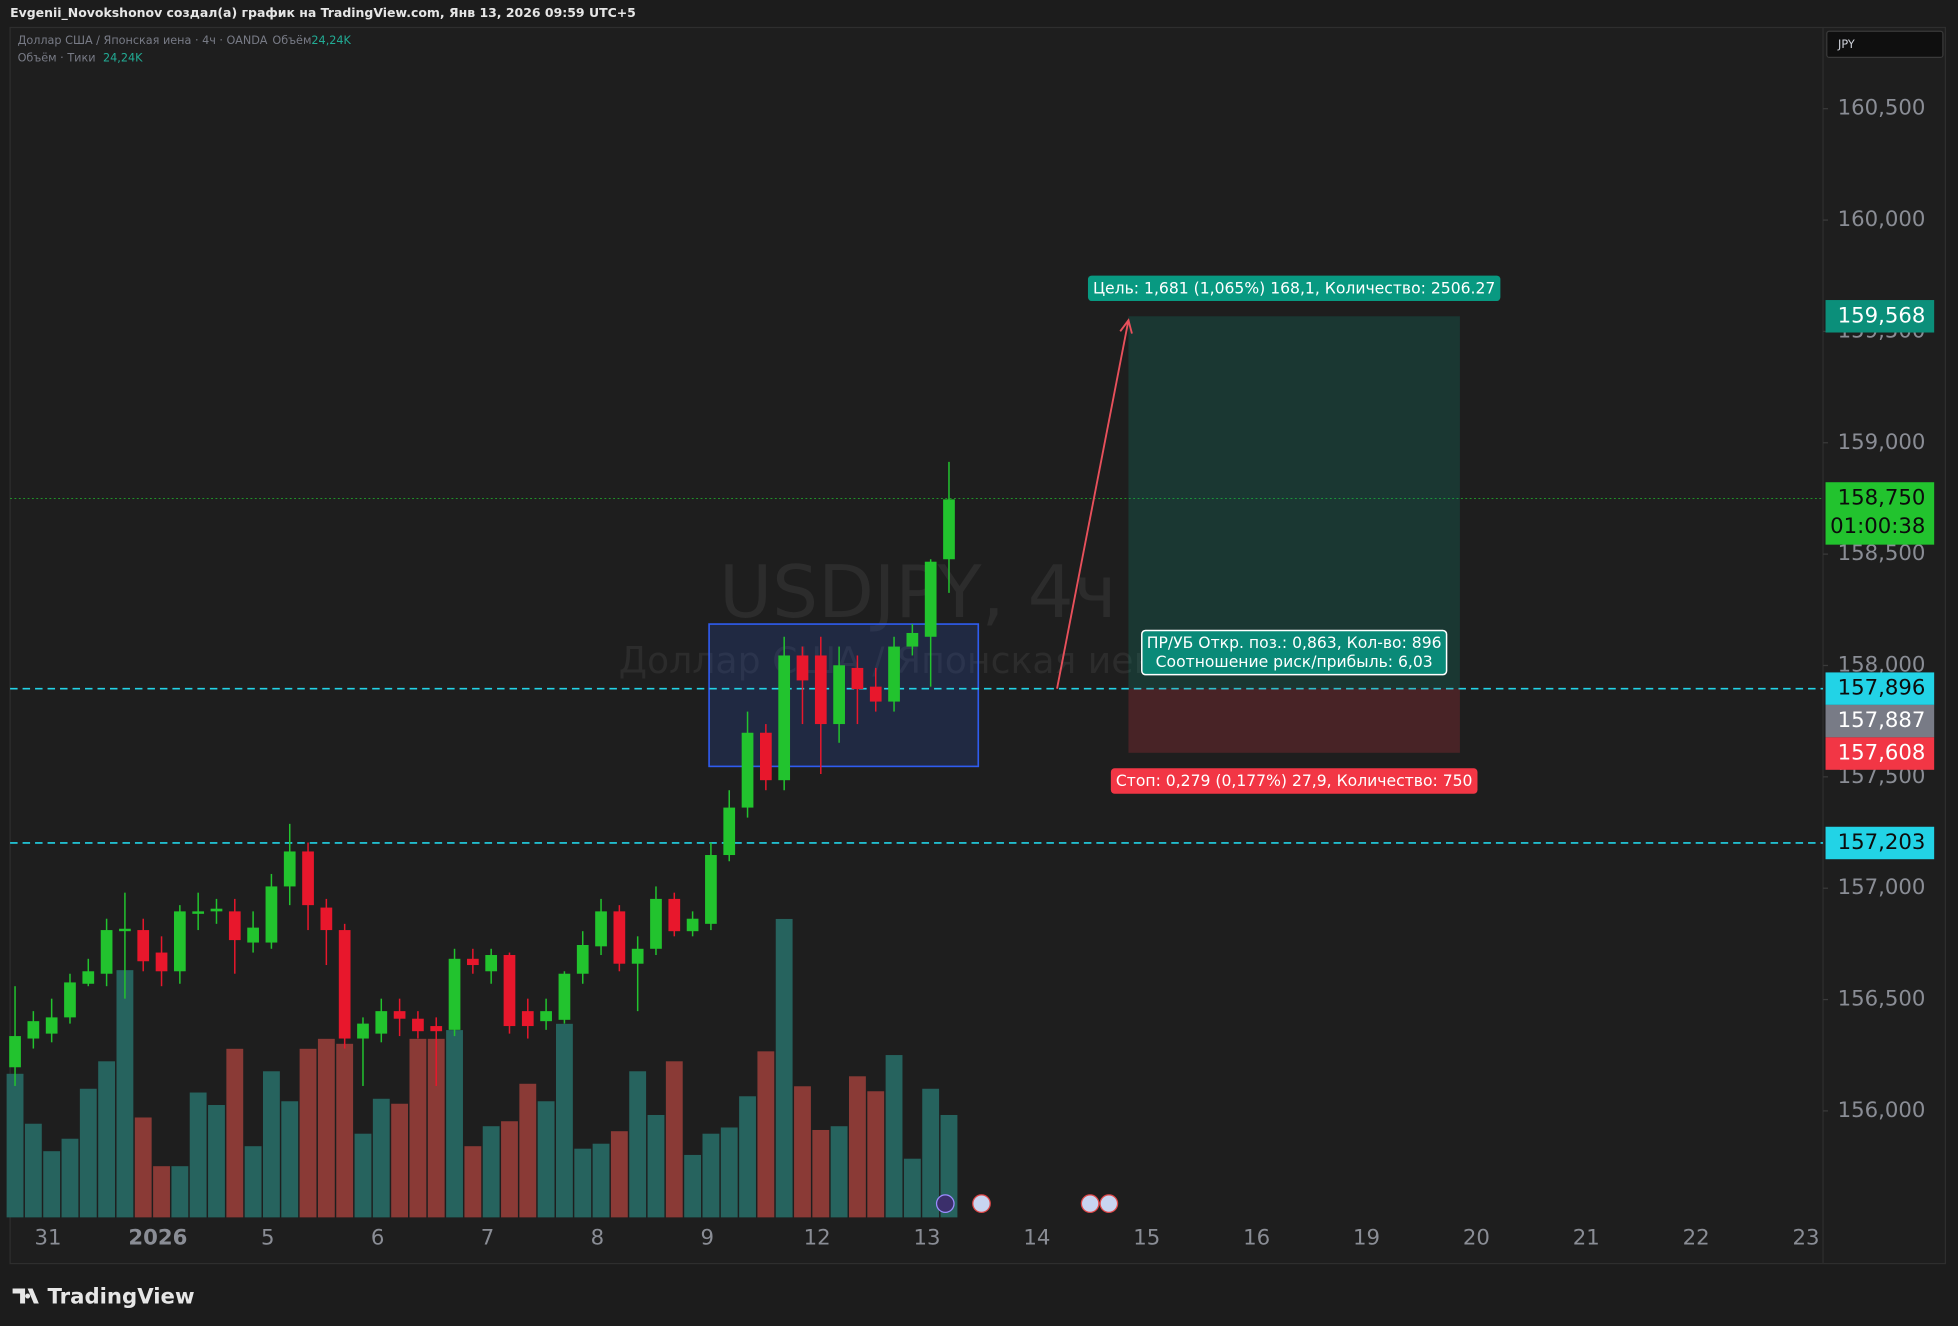 This screenshot has width=1958, height=1326. What do you see at coordinates (1126, 326) in the screenshot?
I see `arrow-head` at bounding box center [1126, 326].